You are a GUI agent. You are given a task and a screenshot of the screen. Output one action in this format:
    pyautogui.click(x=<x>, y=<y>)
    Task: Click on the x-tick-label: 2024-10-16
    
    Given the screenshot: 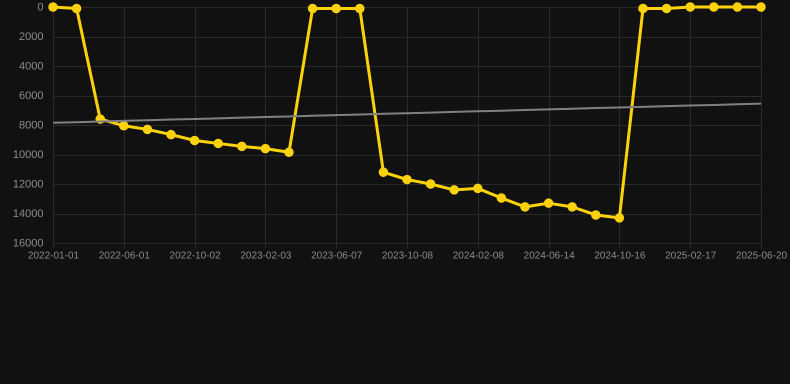 What is the action you would take?
    pyautogui.click(x=620, y=256)
    